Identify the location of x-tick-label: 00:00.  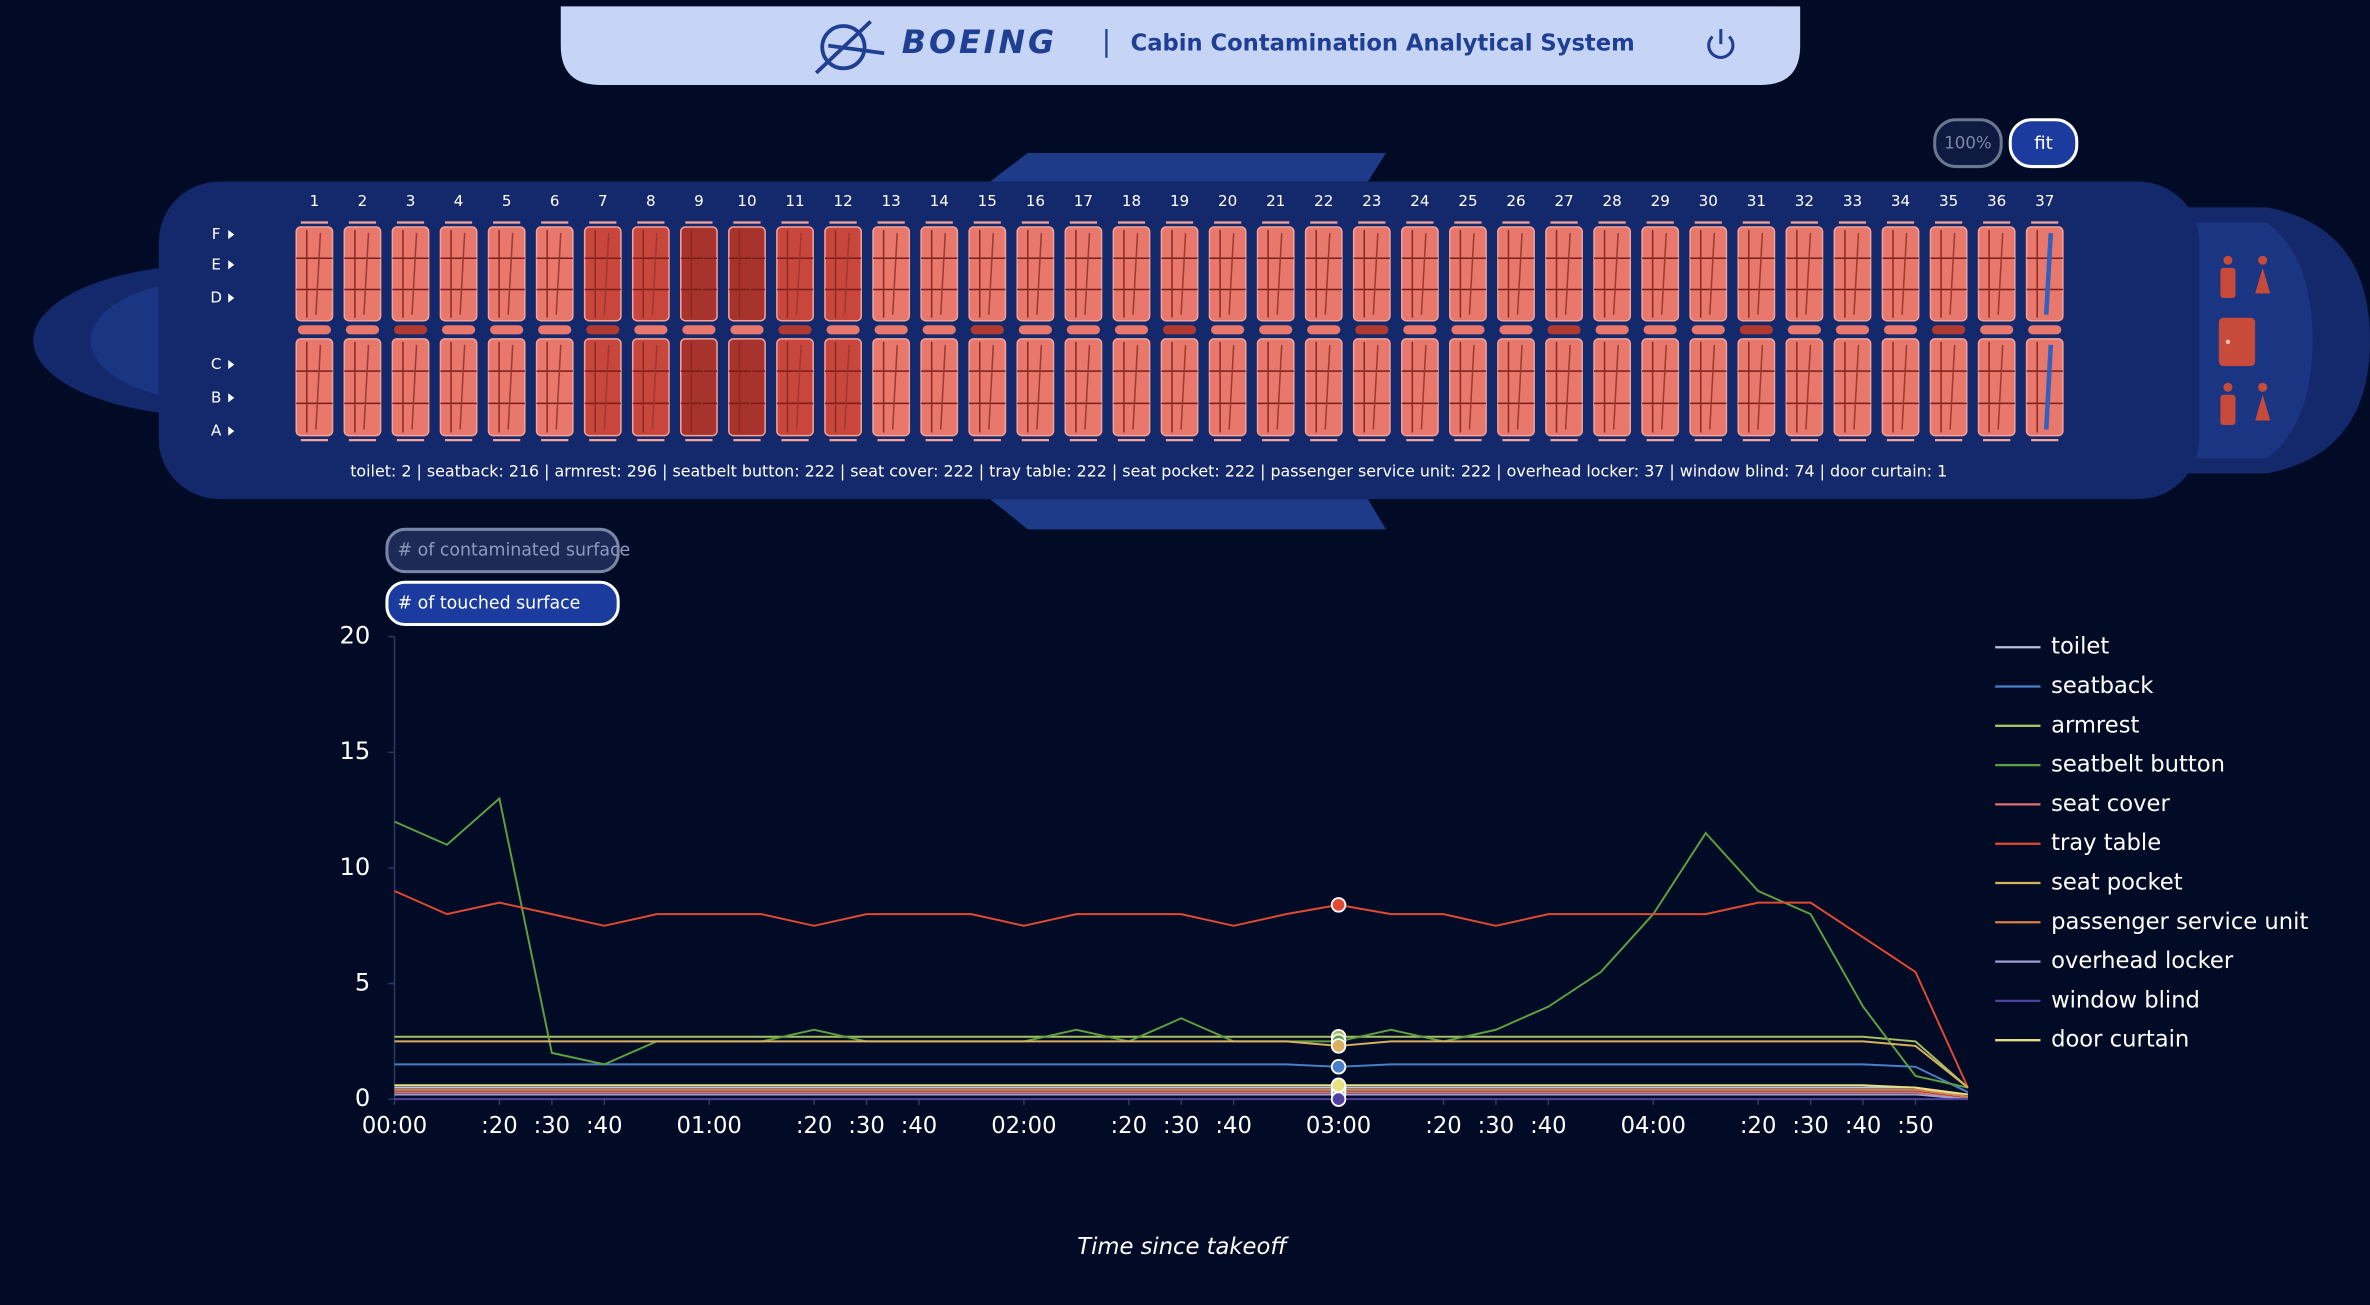
(394, 1126).